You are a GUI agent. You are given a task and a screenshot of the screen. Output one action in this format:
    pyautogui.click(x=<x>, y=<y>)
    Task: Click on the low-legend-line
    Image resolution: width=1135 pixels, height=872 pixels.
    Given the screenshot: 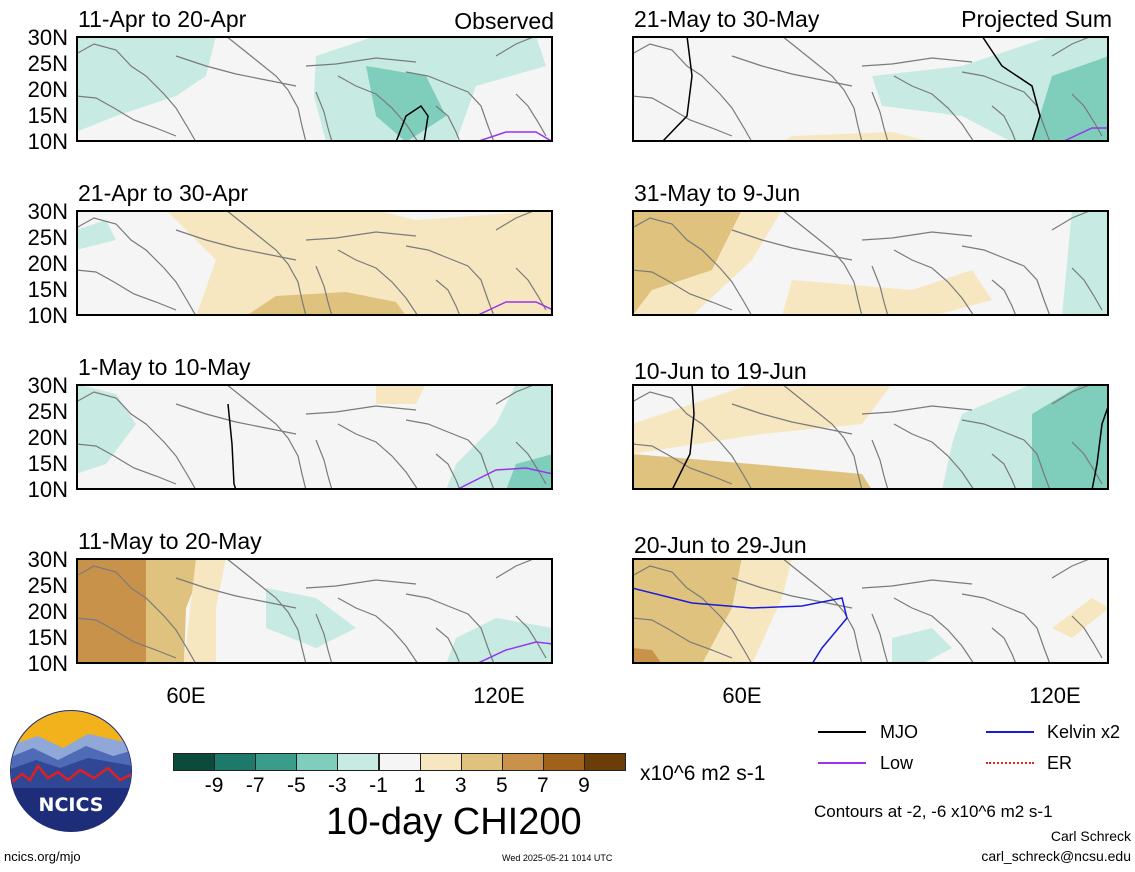 What is the action you would take?
    pyautogui.click(x=842, y=763)
    